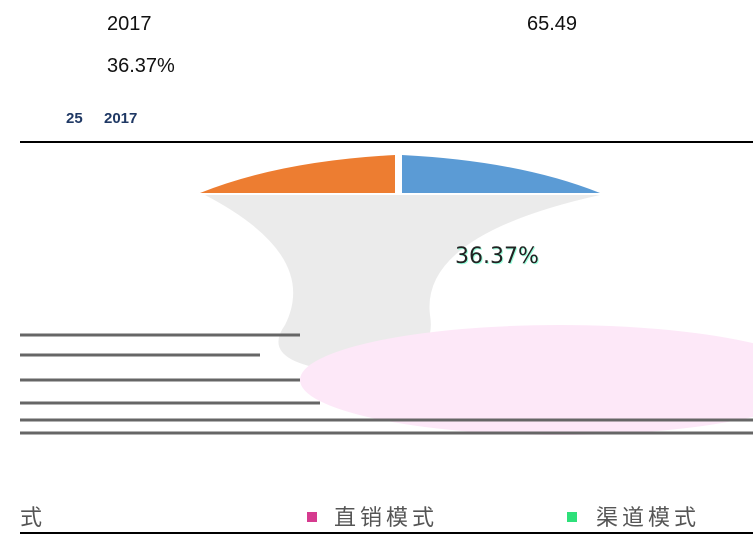 The image size is (753, 534). Describe the element at coordinates (129, 24) in the screenshot. I see `year-text: 2017` at that location.